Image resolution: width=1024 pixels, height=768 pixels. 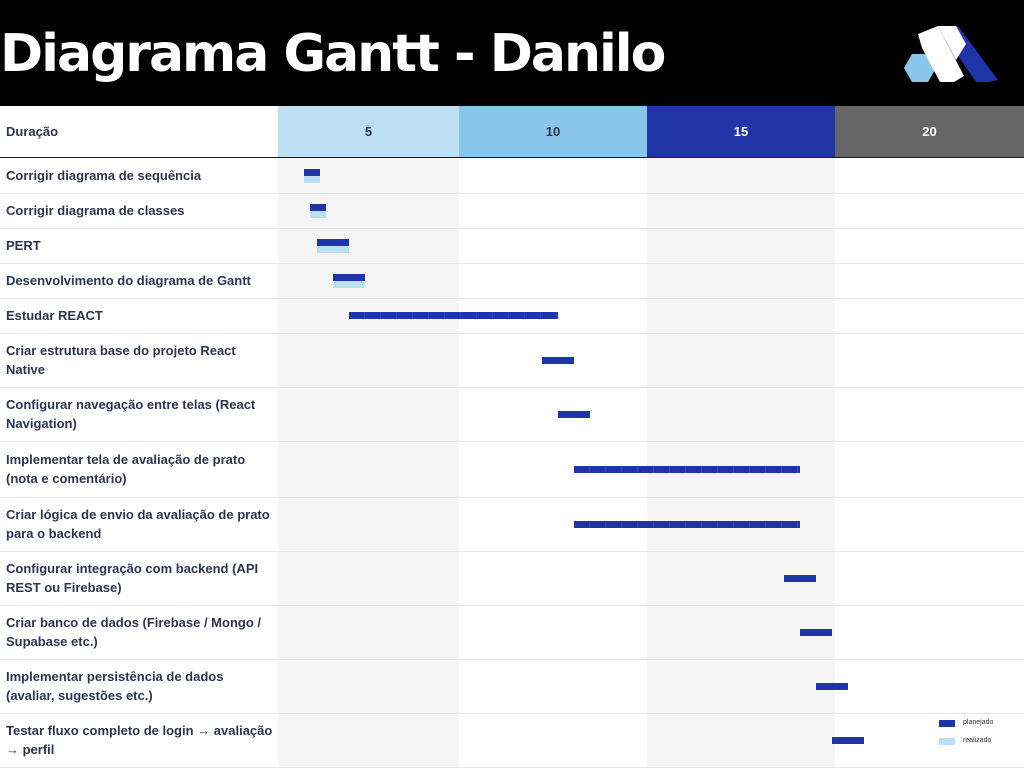 What do you see at coordinates (553, 131) in the screenshot?
I see `column-header-10: 10` at bounding box center [553, 131].